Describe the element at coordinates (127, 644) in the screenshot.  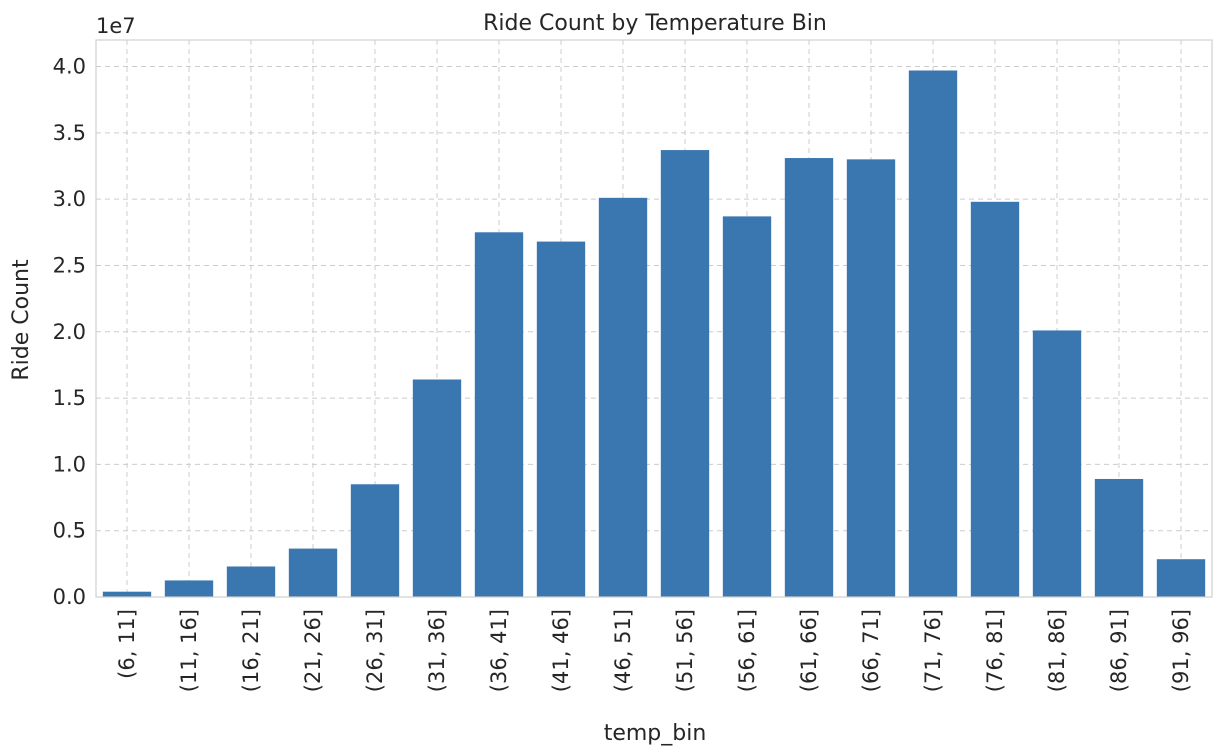
I see `x-tick-label: (6, 11]` at that location.